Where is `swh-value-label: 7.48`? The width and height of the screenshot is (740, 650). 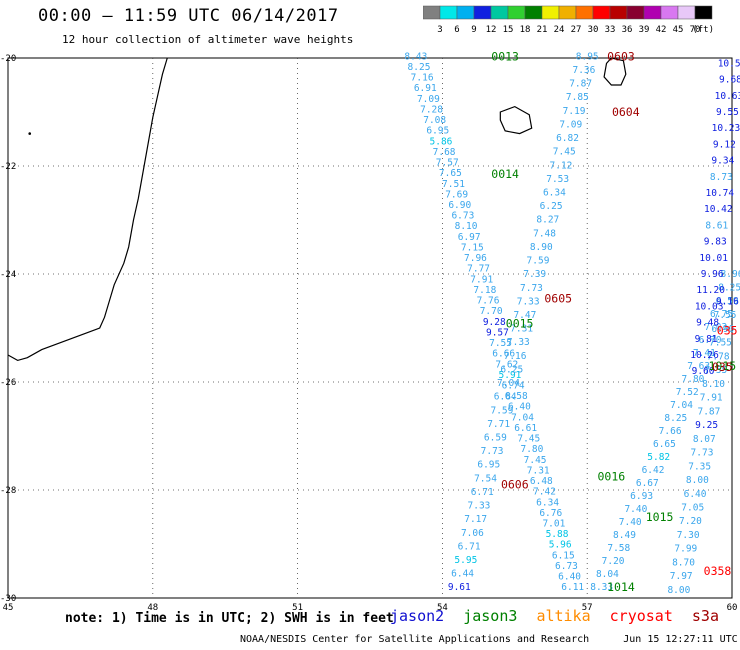
swh-value-label: 7.48 is located at coordinates (544, 233).